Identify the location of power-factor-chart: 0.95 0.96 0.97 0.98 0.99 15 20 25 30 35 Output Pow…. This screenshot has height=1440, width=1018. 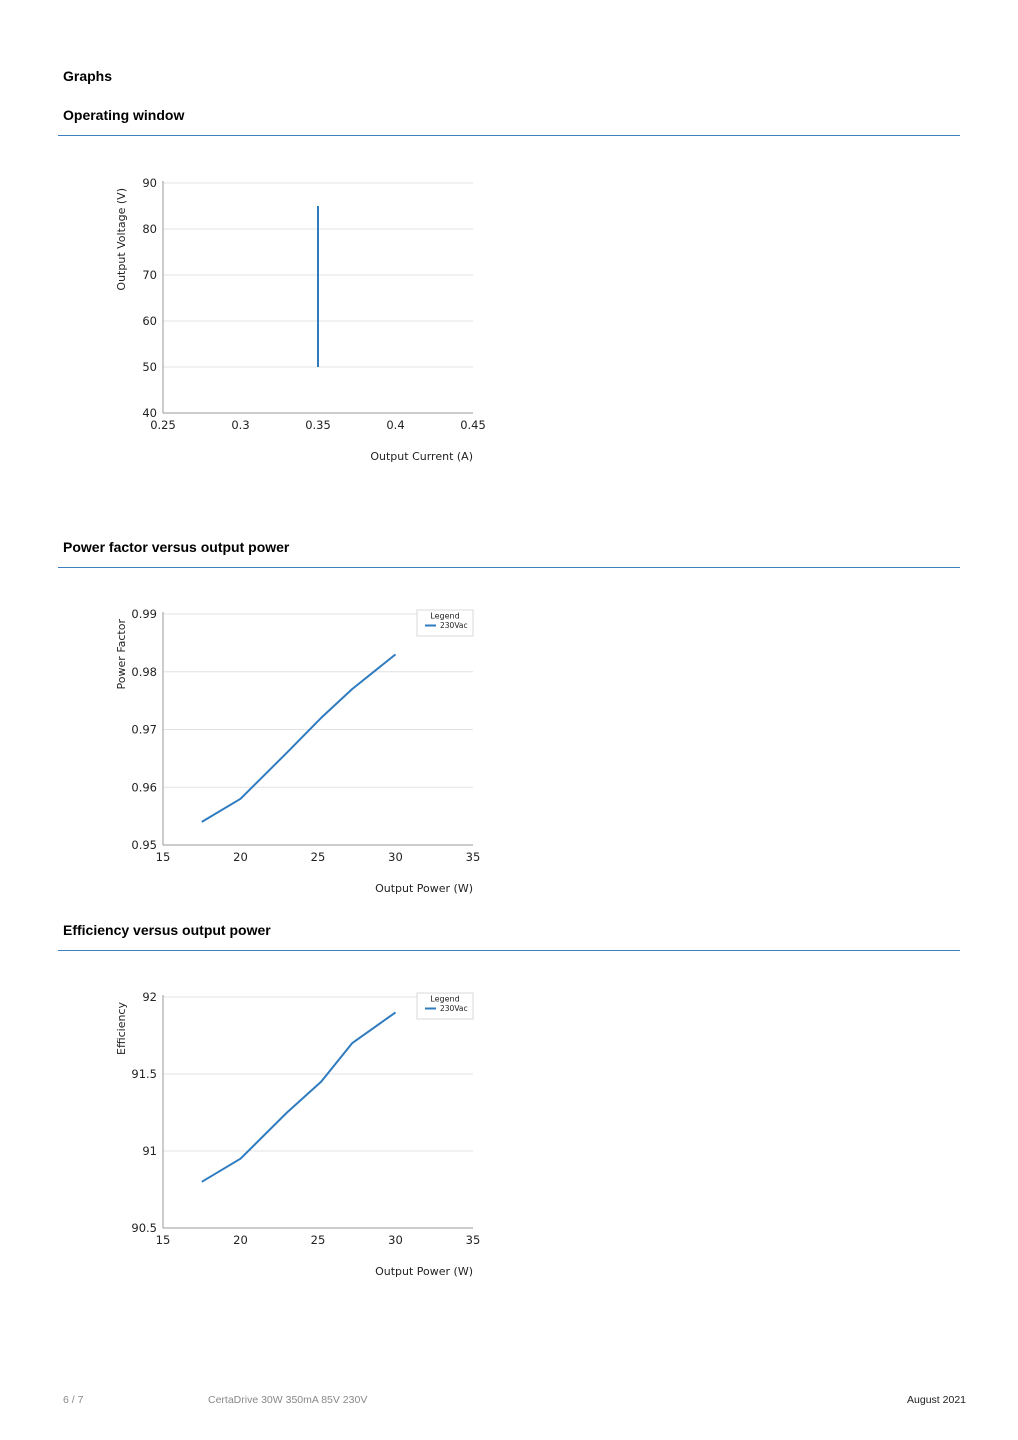
(298, 751).